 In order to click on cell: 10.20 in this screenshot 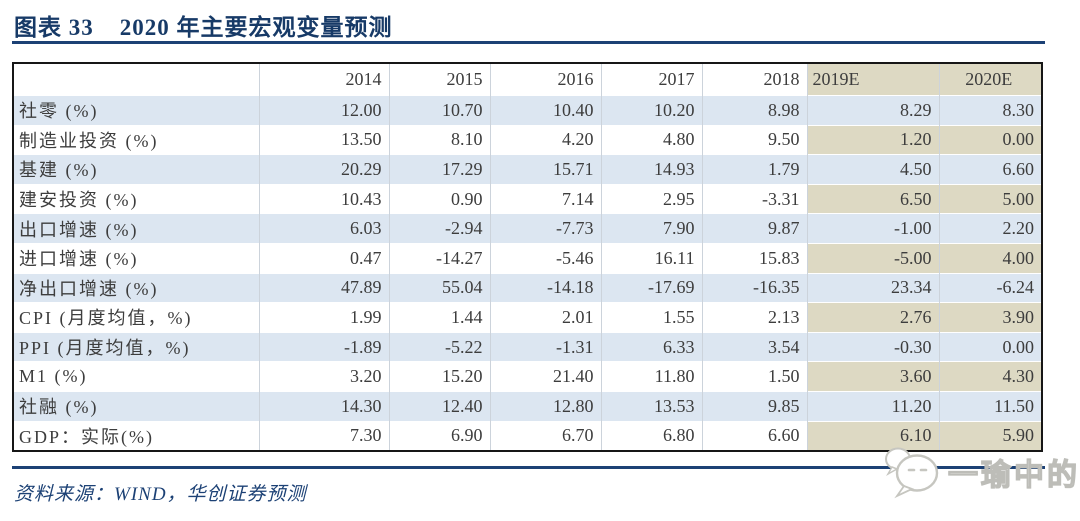, I will do `click(651, 110)`.